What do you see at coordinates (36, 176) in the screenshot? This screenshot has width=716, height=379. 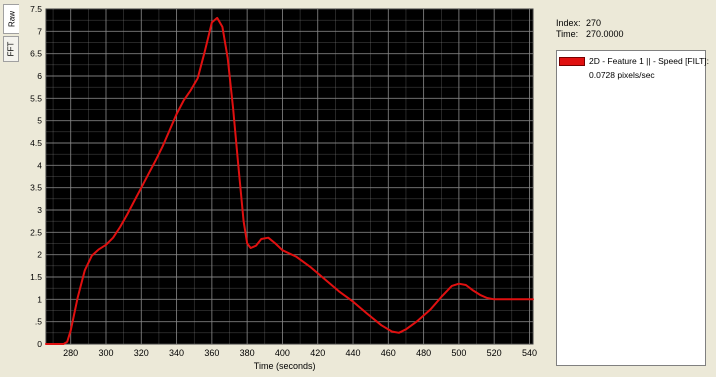 I see `y-tick-labels: 0 .5 1 1.5 2 2.5 3 3.5 4 4.5 5 5.5 6 6.5 7 7.5` at bounding box center [36, 176].